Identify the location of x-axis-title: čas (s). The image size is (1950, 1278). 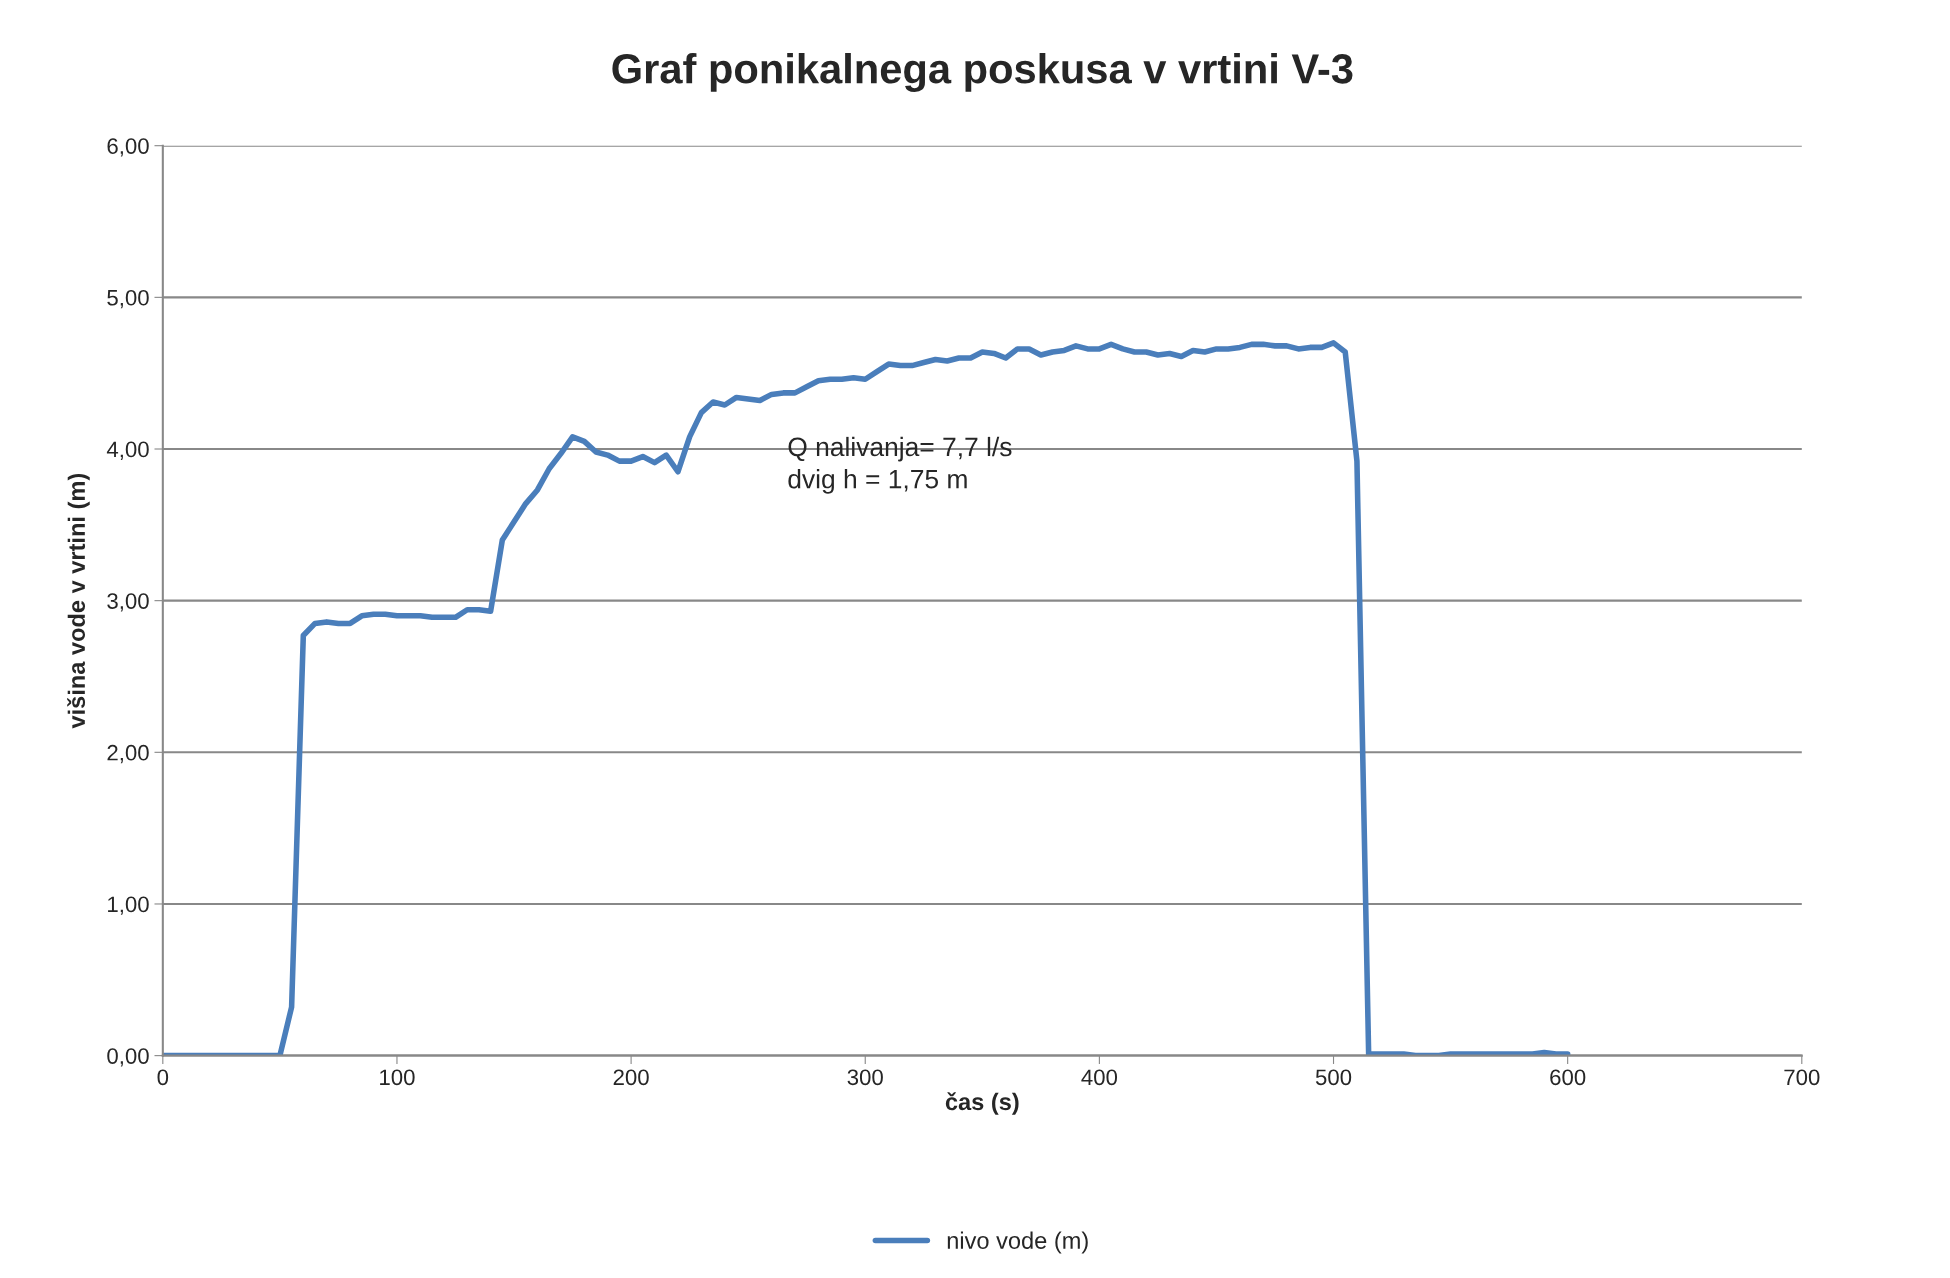
(982, 1103).